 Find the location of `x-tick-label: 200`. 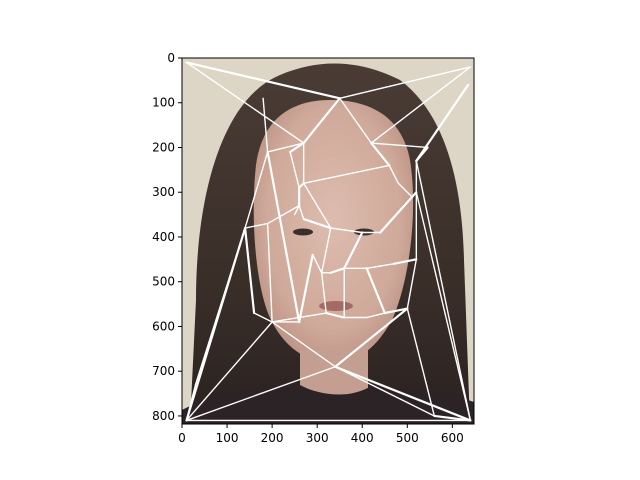

x-tick-label: 200 is located at coordinates (272, 438).